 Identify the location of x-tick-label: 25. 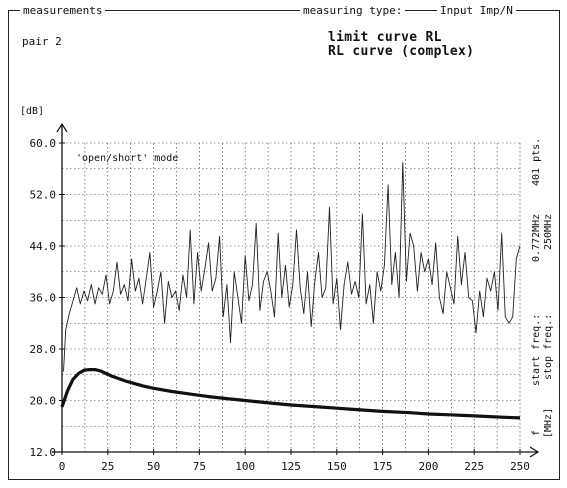
(107, 466).